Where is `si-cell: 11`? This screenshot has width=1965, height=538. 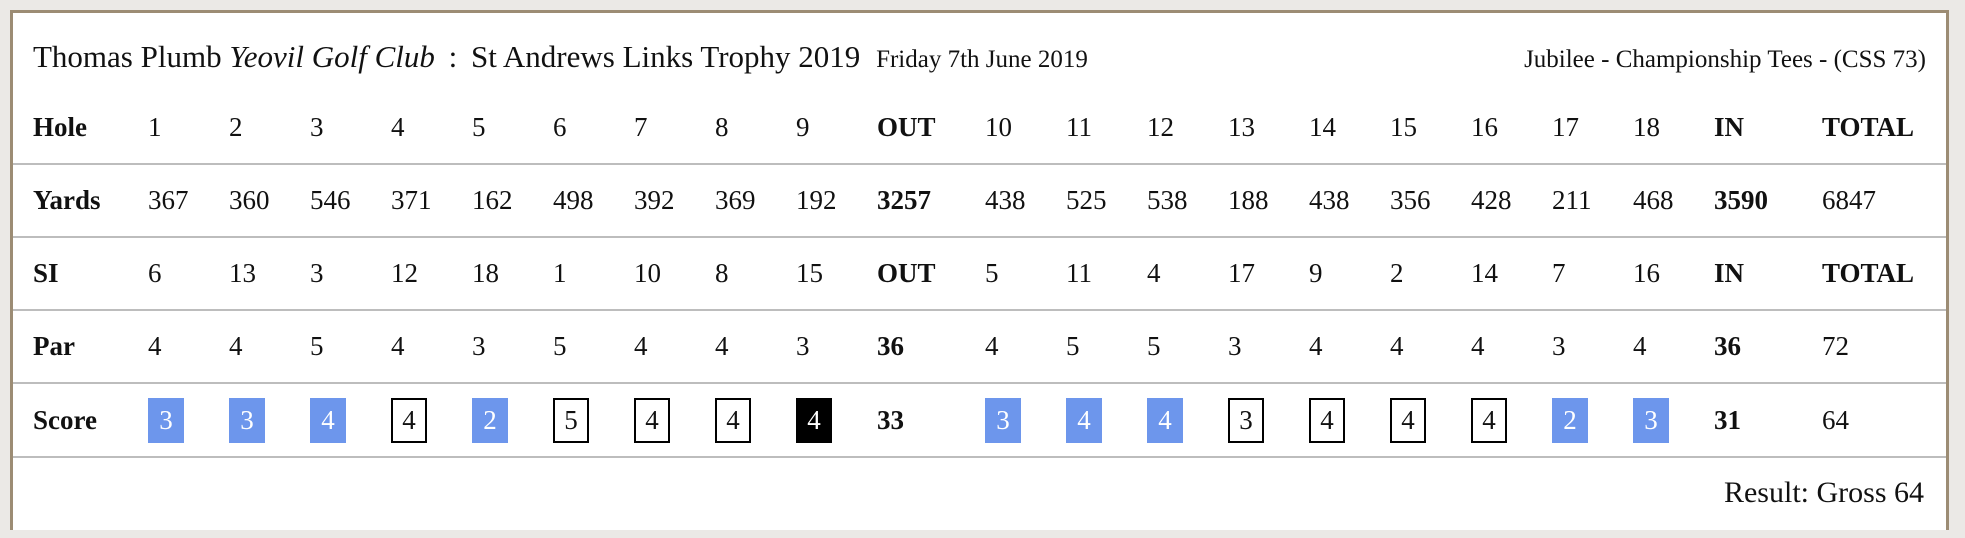 si-cell: 11 is located at coordinates (1106, 273).